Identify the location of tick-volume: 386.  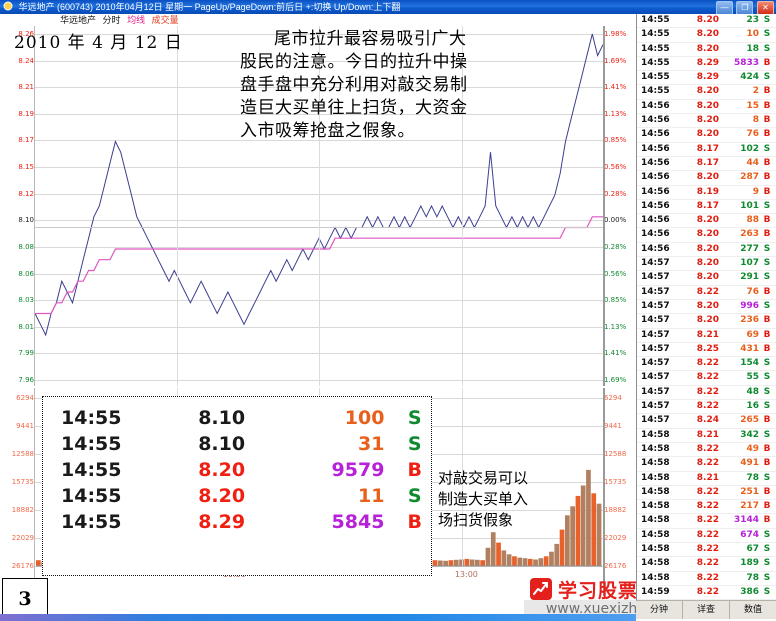
(749, 591).